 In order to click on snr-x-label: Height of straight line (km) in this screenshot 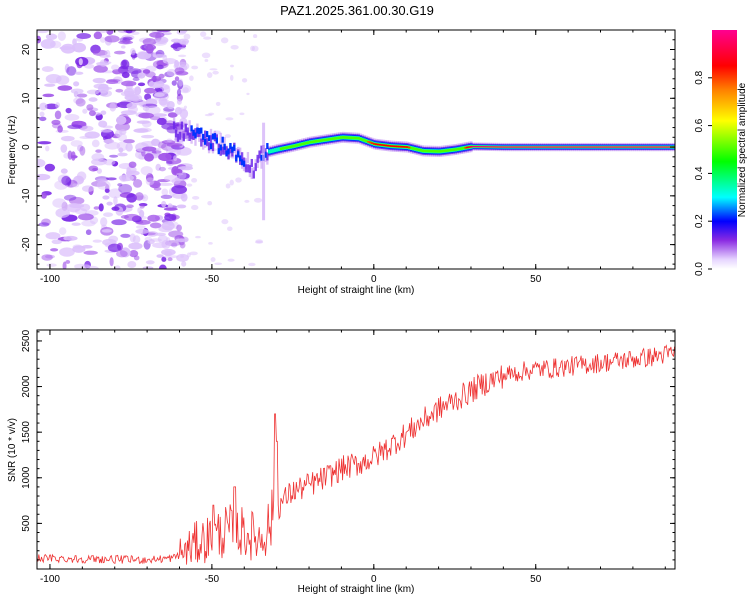, I will do `click(356, 589)`.